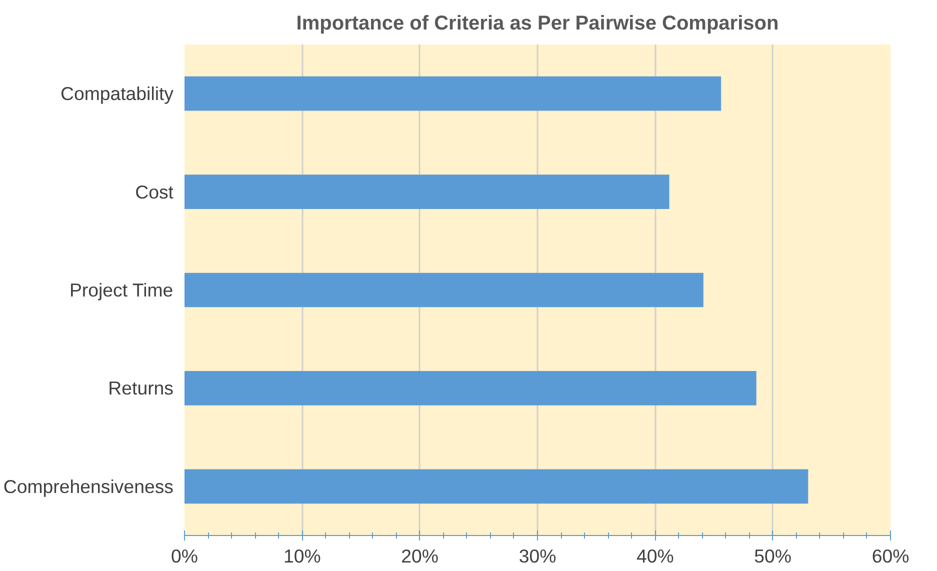 The image size is (937, 571). What do you see at coordinates (420, 556) in the screenshot?
I see `x-tick-label: 20%` at bounding box center [420, 556].